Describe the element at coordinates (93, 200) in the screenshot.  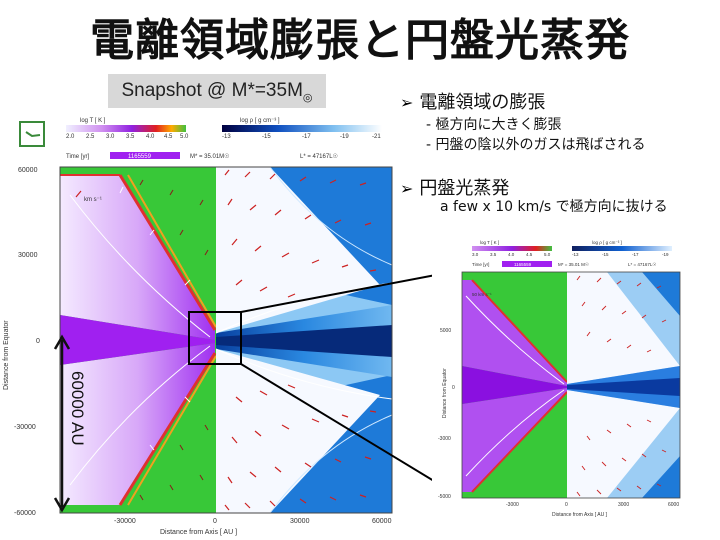
I see `velocity-scale-label: km s⁻¹` at that location.